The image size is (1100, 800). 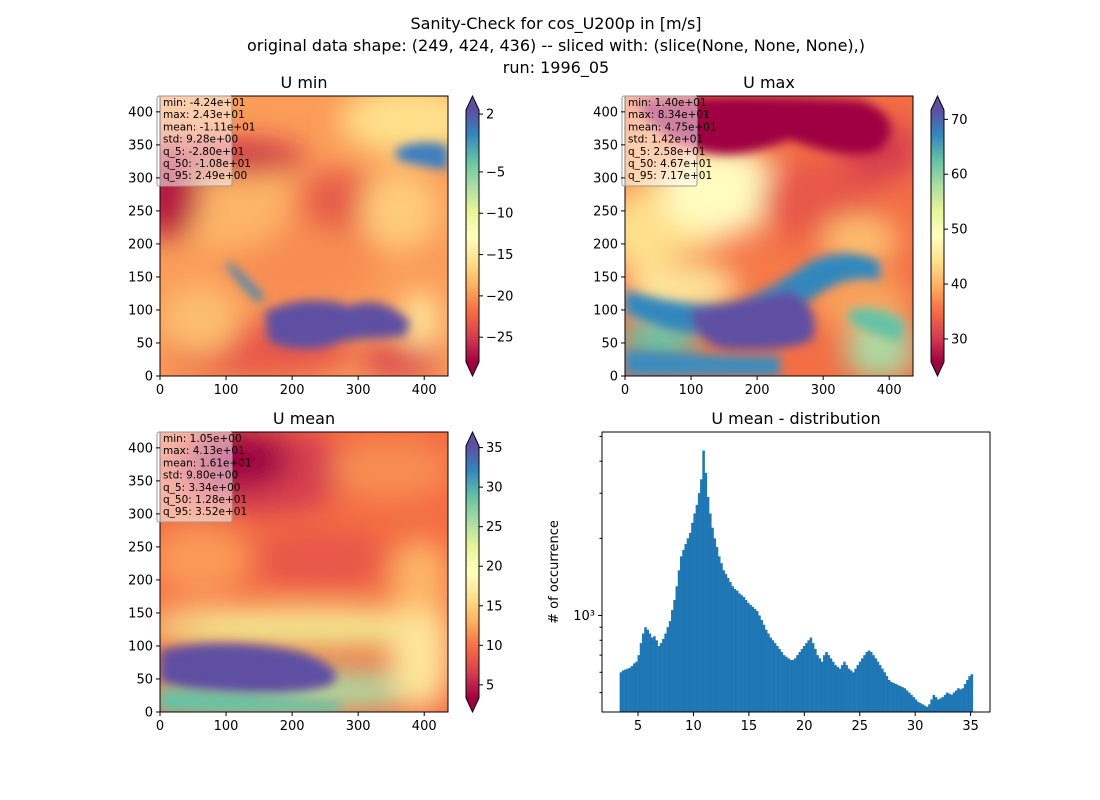 What do you see at coordinates (693, 726) in the screenshot?
I see `x-tick-label: 10` at bounding box center [693, 726].